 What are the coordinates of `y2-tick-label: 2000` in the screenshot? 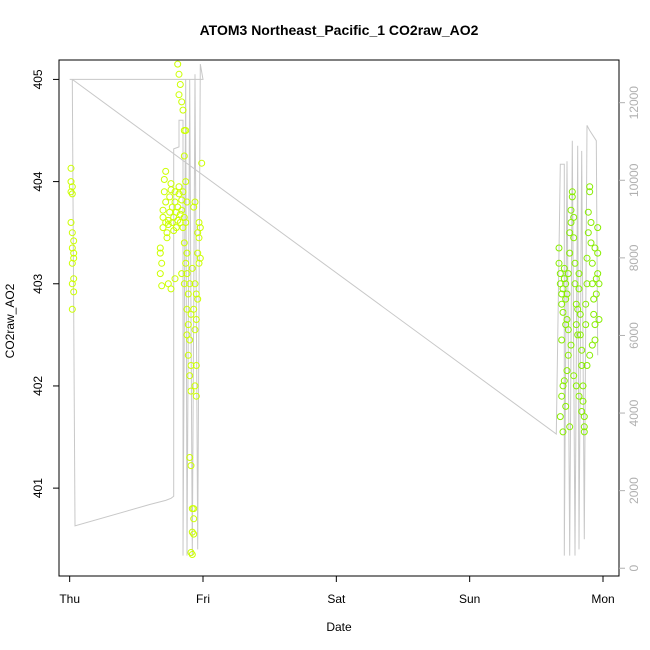 It's located at (634, 490).